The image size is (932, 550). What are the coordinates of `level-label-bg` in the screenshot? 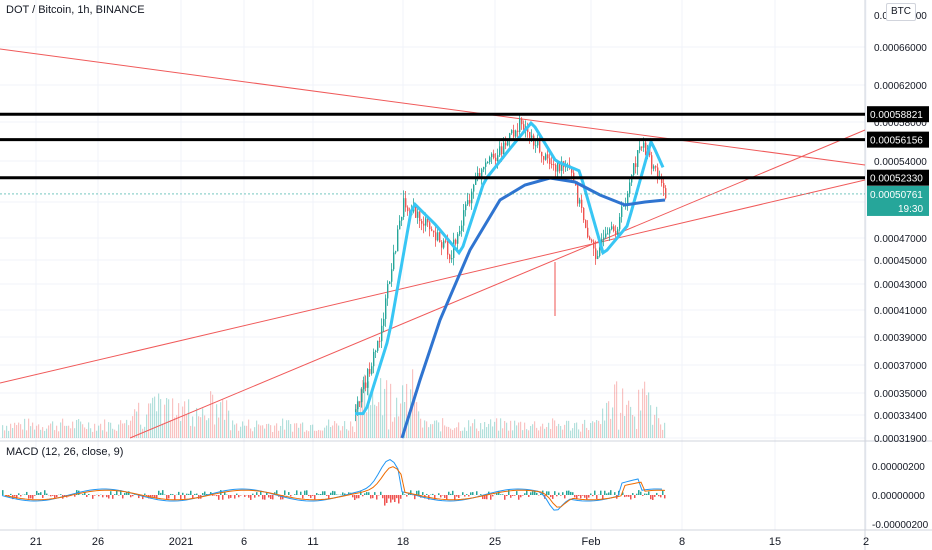 It's located at (898, 177).